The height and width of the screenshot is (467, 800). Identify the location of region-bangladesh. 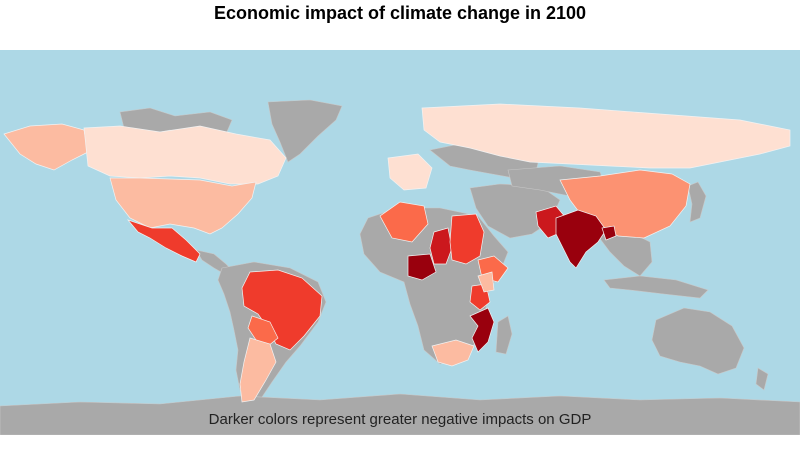
(609, 233).